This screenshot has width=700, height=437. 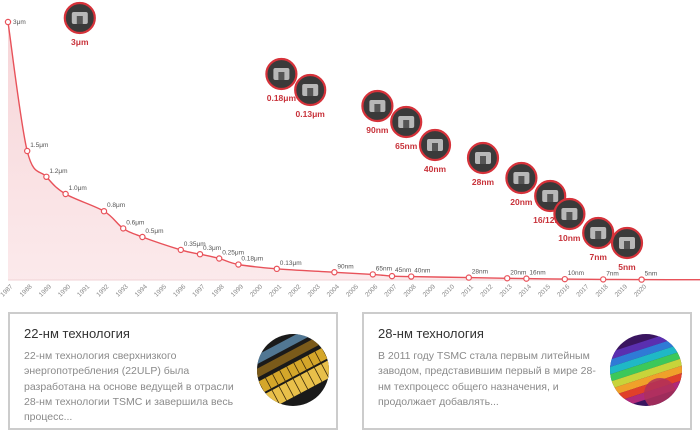 I want to click on x-tick-label: 2011, so click(x=467, y=290).